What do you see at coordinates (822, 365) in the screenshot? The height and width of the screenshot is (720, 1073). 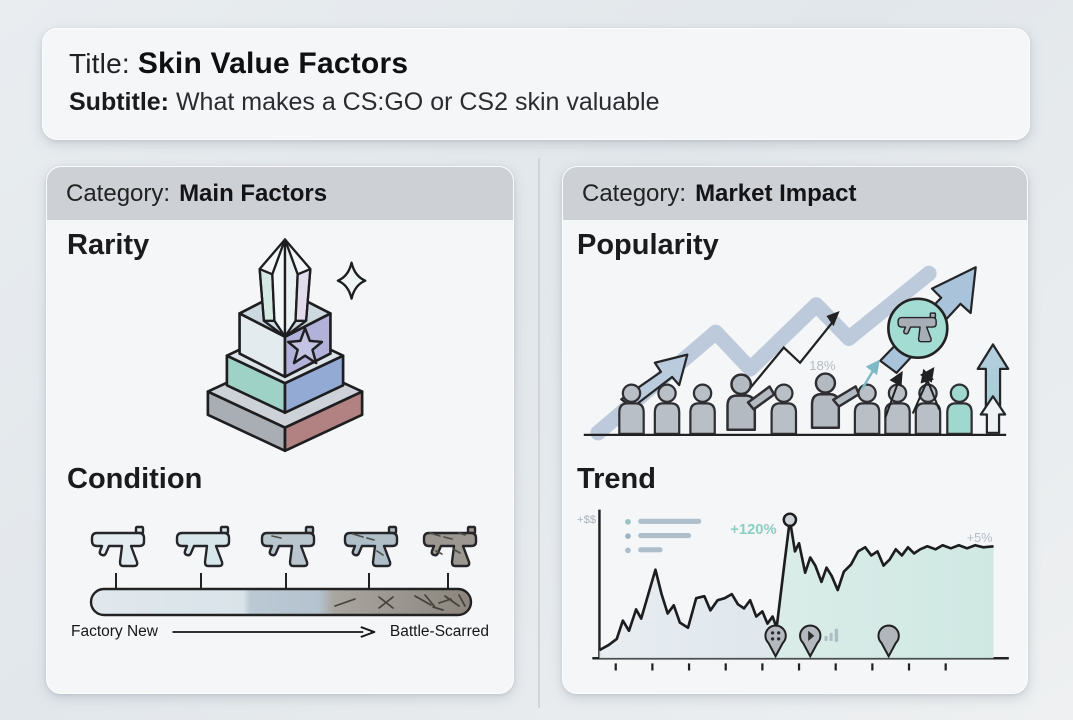 I see `high-percent-label: 18%` at bounding box center [822, 365].